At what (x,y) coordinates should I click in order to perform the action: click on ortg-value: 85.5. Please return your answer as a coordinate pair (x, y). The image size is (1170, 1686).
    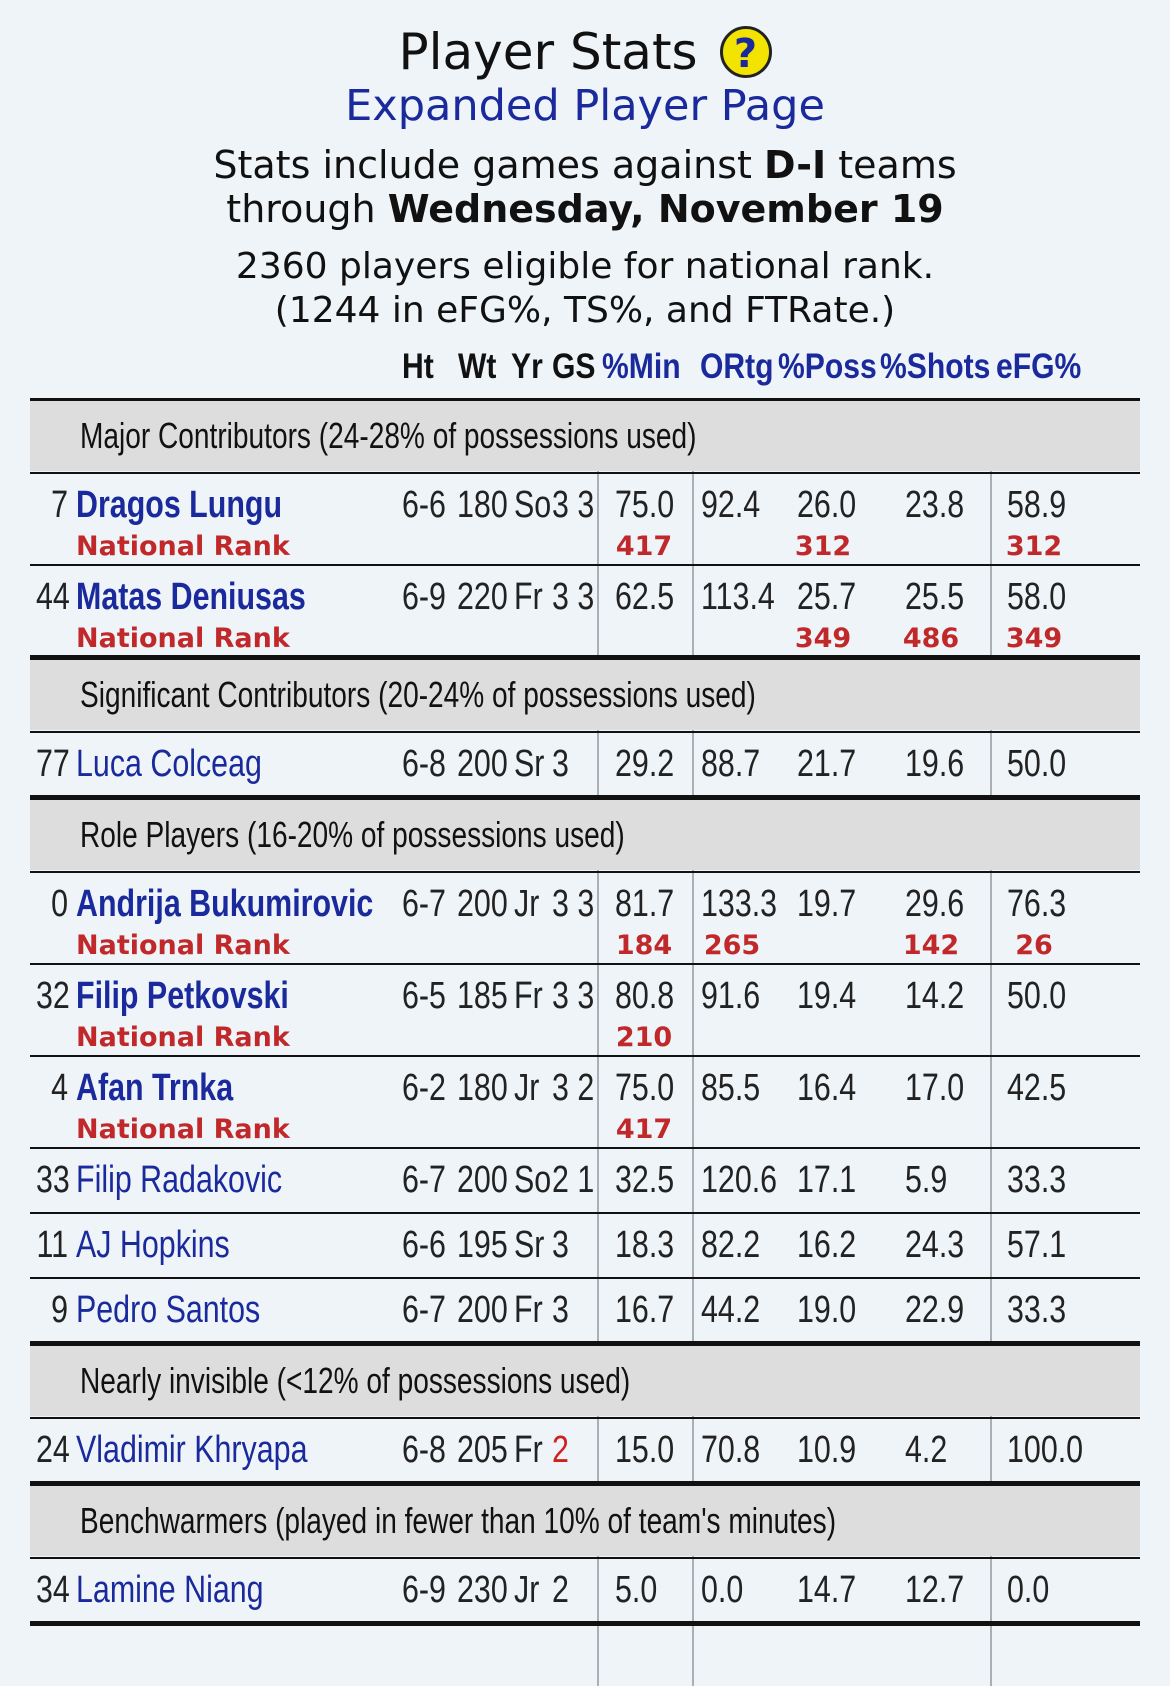
    Looking at the image, I should click on (731, 1088).